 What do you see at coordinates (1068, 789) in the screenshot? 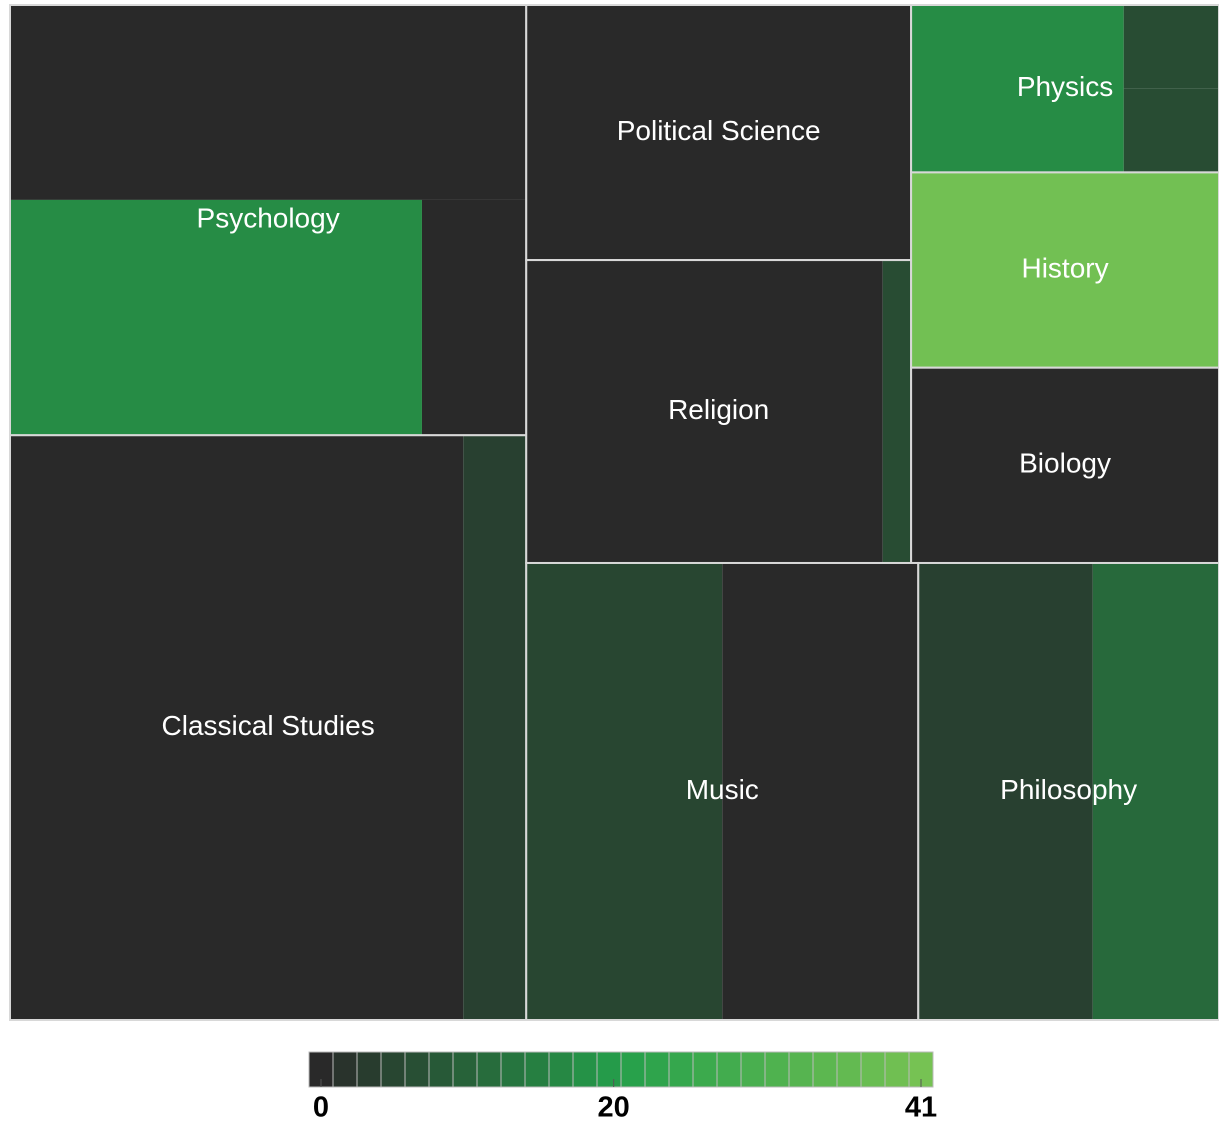
I see `group-label: Philosophy` at bounding box center [1068, 789].